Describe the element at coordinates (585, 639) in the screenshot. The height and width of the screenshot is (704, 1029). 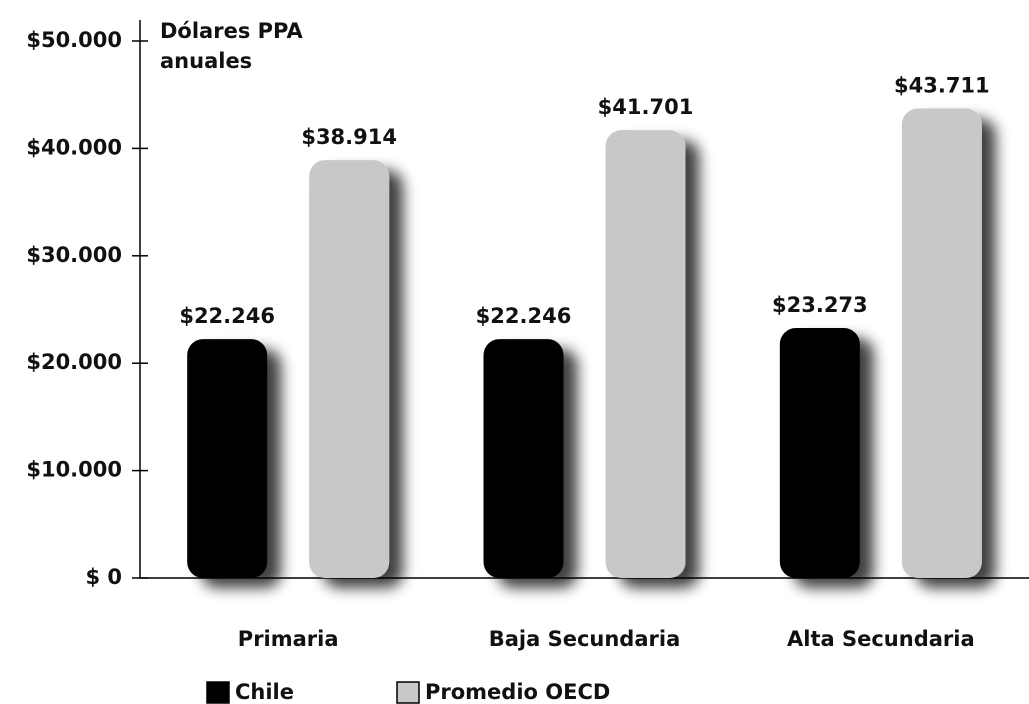
I see `x-tick-label: Baja Secundaria` at that location.